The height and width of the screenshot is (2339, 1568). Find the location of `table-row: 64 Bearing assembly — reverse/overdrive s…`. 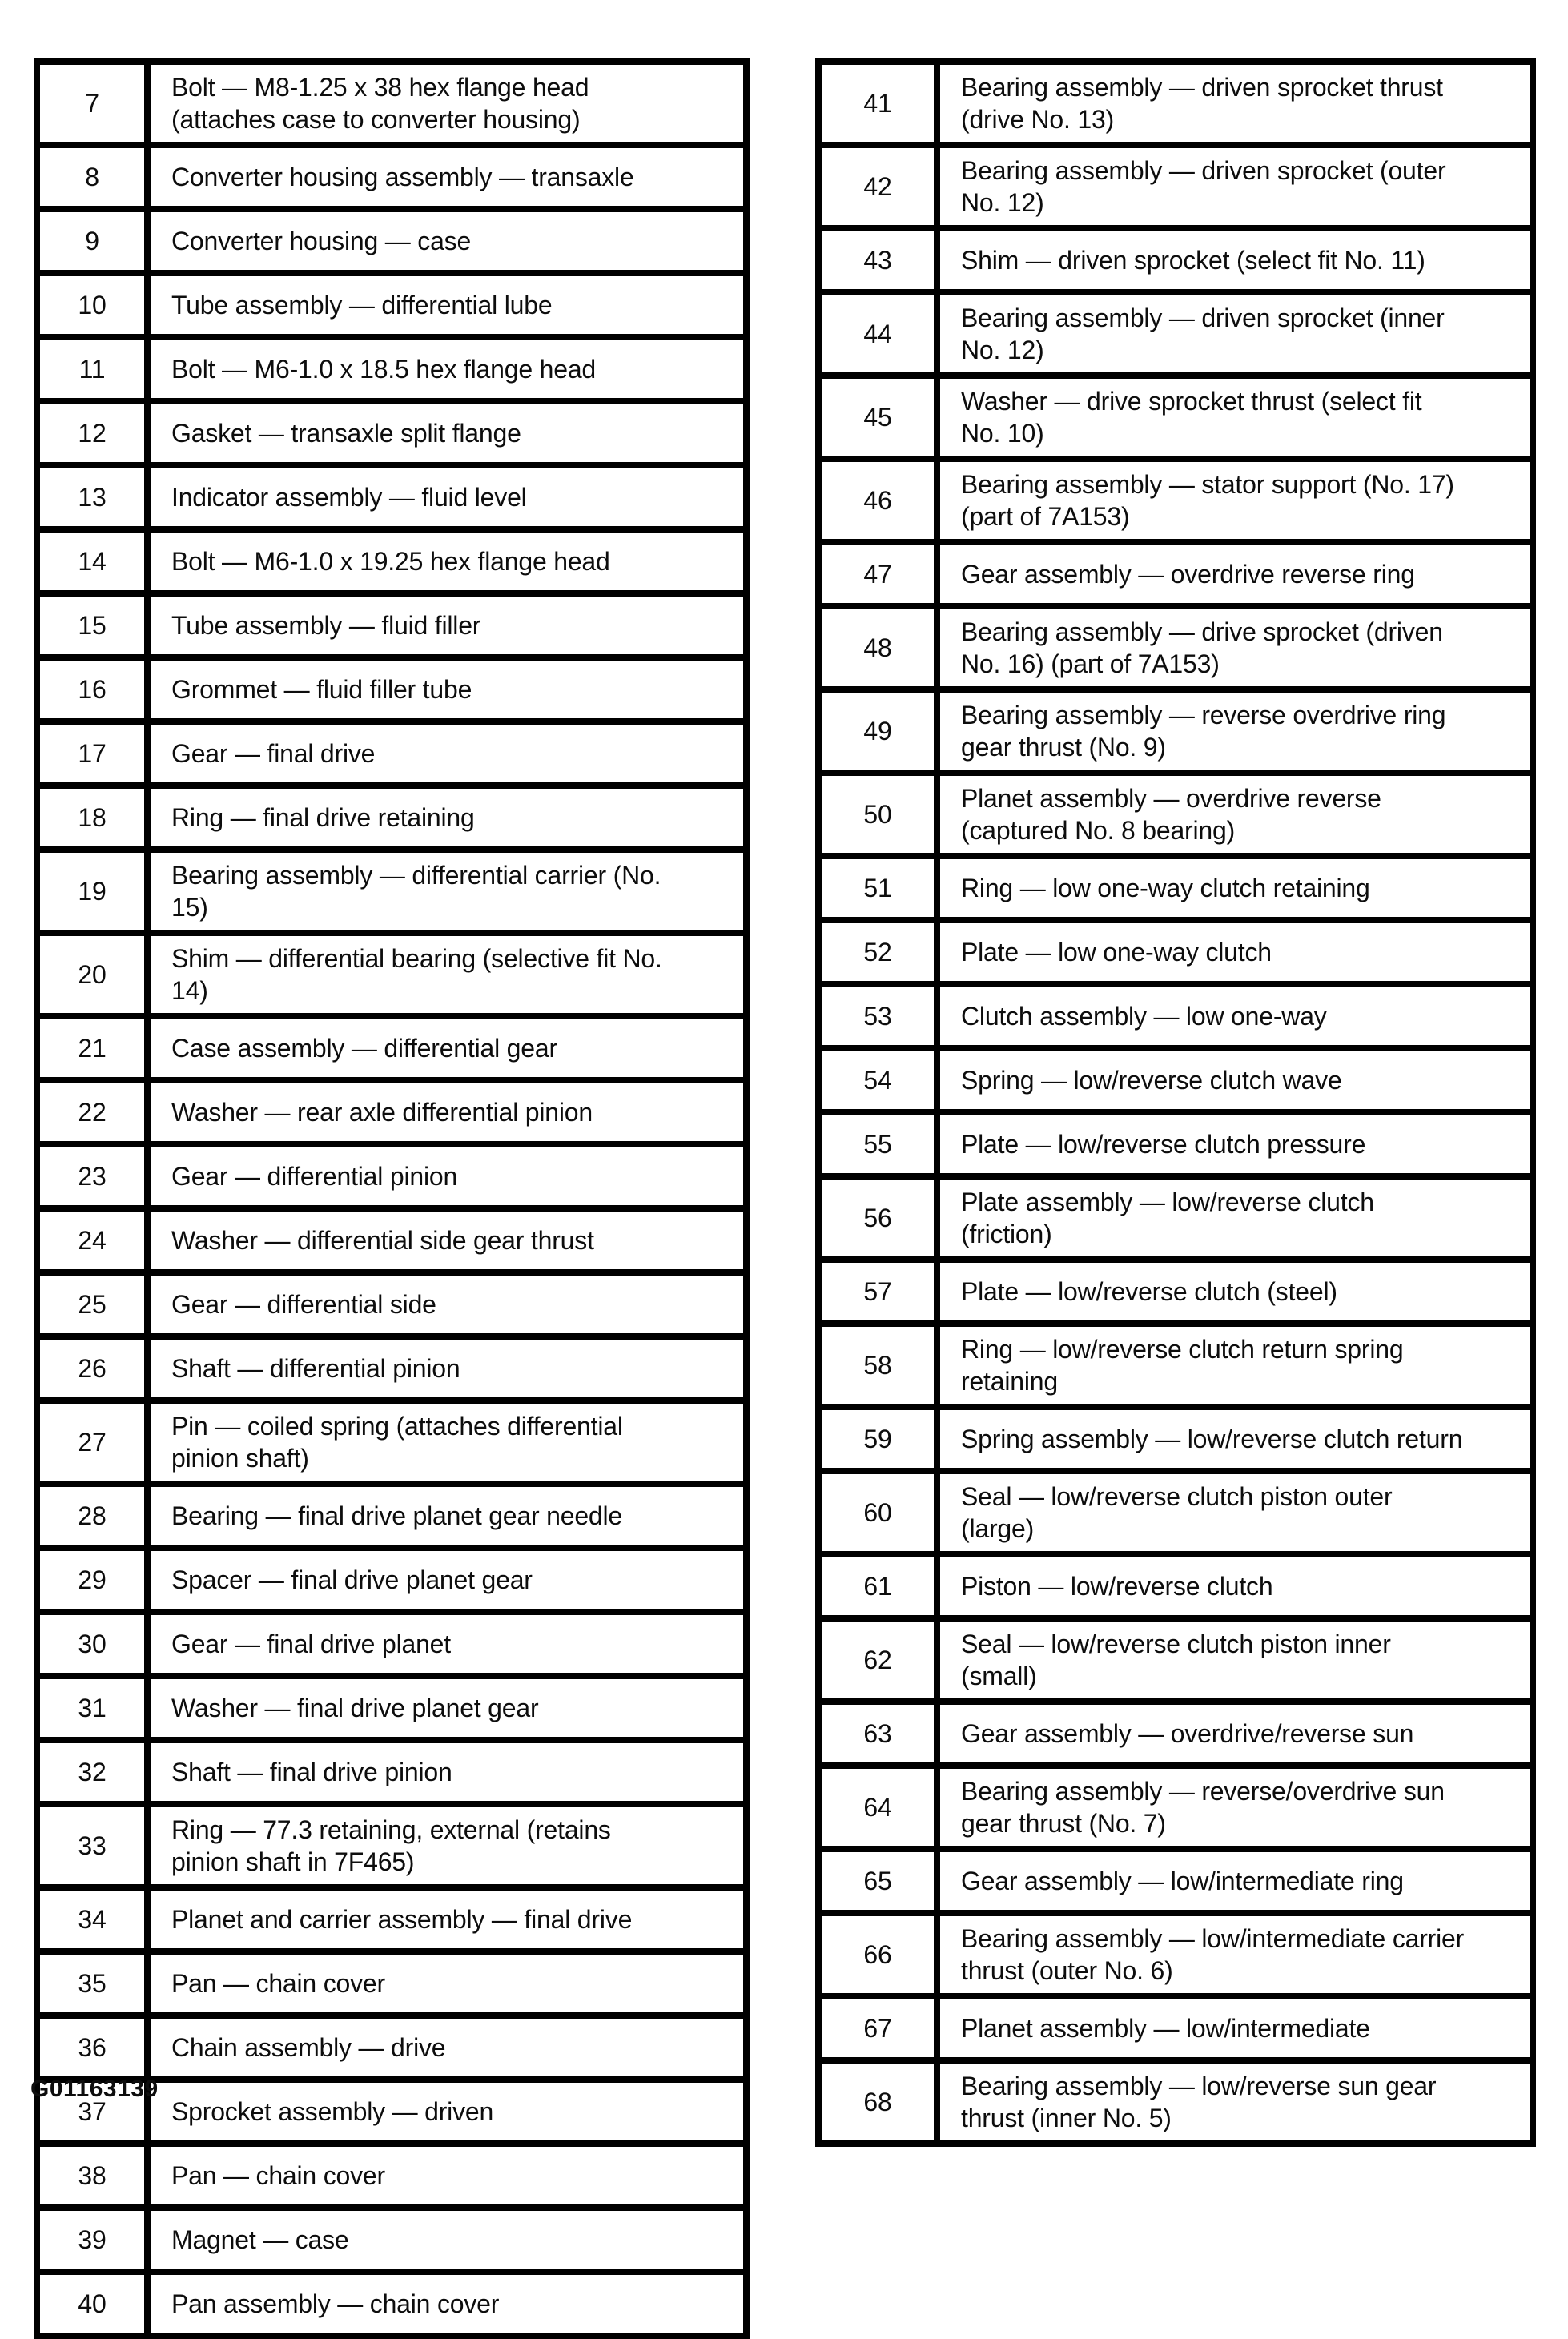

table-row: 64 Bearing assembly — reverse/overdrive s… is located at coordinates (1176, 1807).